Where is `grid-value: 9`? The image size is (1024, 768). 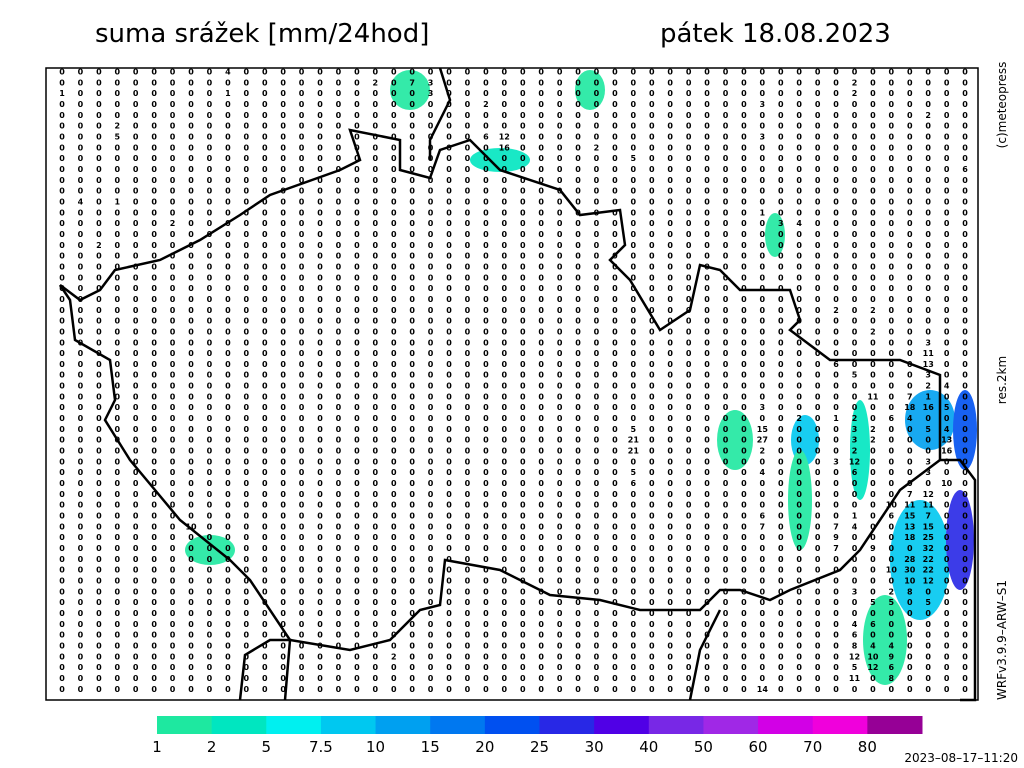 grid-value: 9 is located at coordinates (836, 537).